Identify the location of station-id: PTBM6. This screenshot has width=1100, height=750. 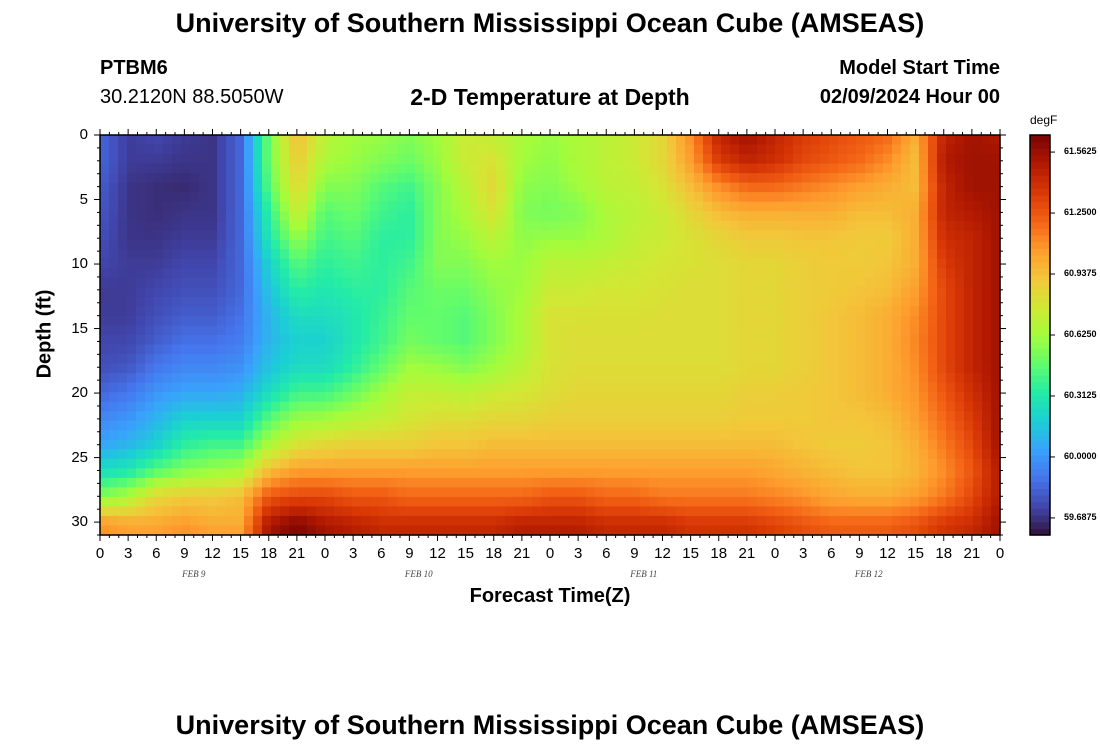
(134, 68).